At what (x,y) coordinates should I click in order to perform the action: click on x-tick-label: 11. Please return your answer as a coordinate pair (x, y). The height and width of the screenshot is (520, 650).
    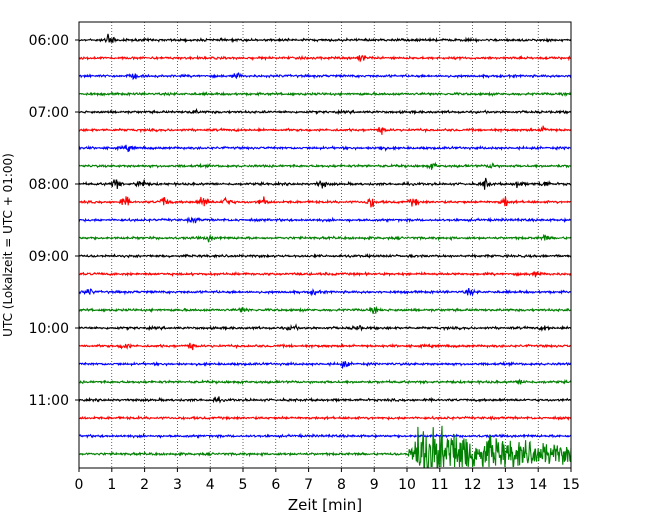
    Looking at the image, I should click on (440, 485).